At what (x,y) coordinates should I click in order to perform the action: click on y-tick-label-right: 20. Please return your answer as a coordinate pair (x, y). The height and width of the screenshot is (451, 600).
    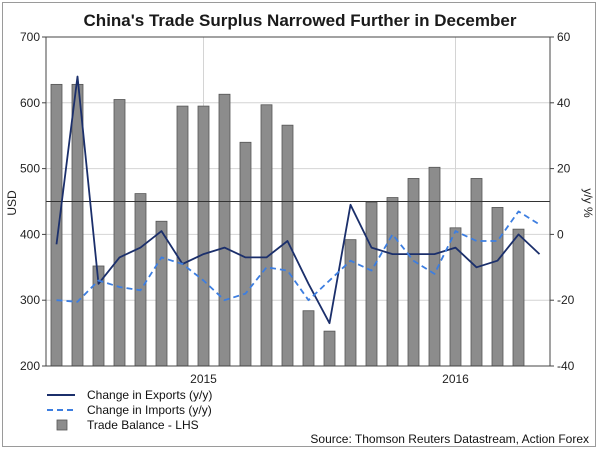
    Looking at the image, I should click on (564, 169).